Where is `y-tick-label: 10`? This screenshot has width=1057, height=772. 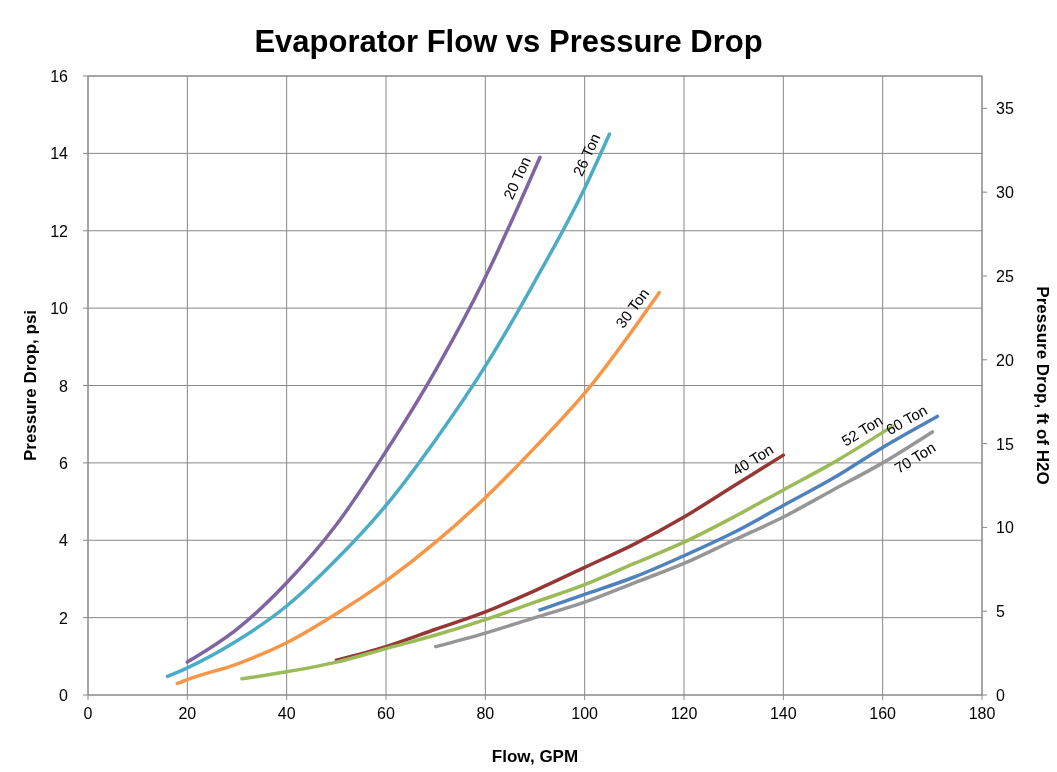 y-tick-label: 10 is located at coordinates (59, 309).